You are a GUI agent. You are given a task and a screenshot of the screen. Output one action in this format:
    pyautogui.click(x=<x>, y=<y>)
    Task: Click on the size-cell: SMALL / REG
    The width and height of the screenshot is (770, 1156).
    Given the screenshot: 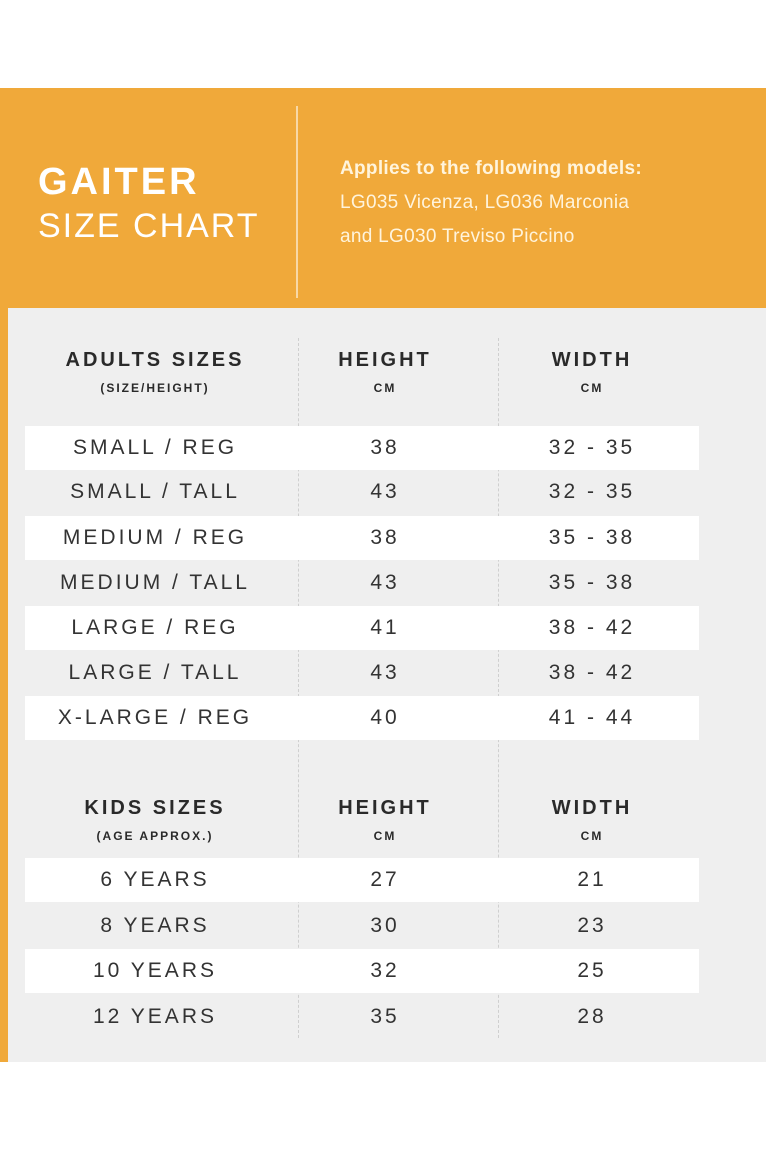 What is the action you would take?
    pyautogui.click(x=155, y=447)
    